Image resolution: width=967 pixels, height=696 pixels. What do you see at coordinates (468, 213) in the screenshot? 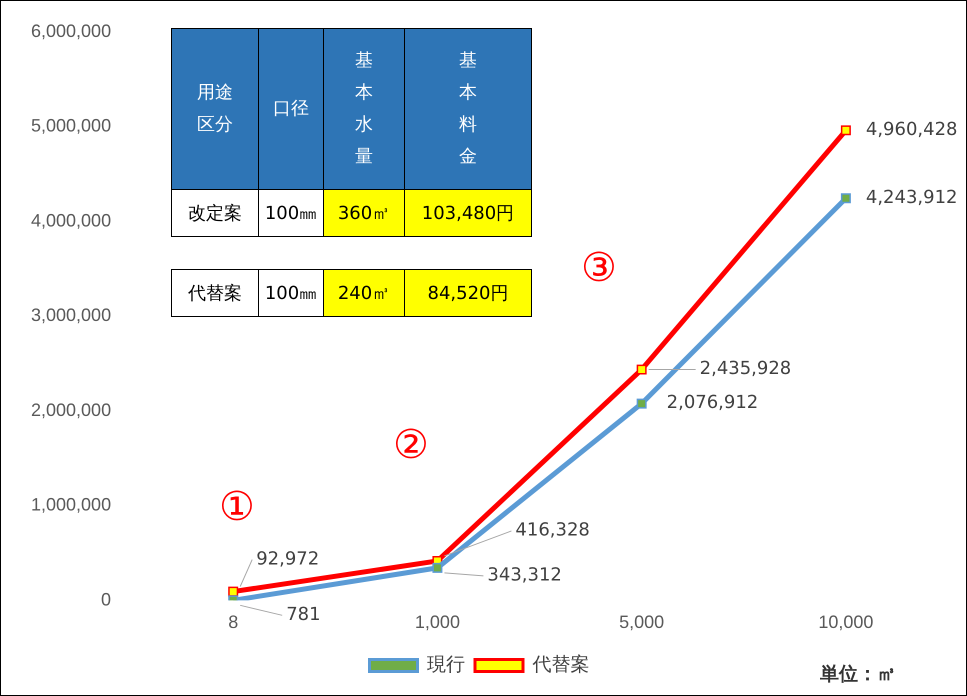
I see `text: 103,480円` at bounding box center [468, 213].